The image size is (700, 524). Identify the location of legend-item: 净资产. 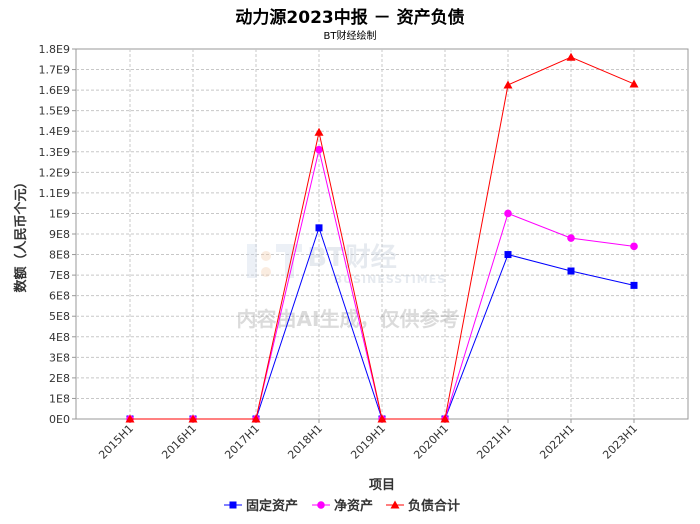
(342, 506).